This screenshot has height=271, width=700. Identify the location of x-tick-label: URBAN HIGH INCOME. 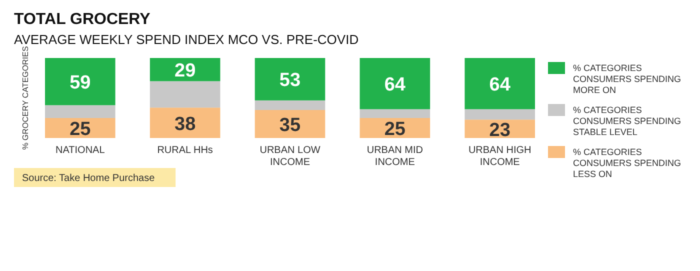
(500, 156).